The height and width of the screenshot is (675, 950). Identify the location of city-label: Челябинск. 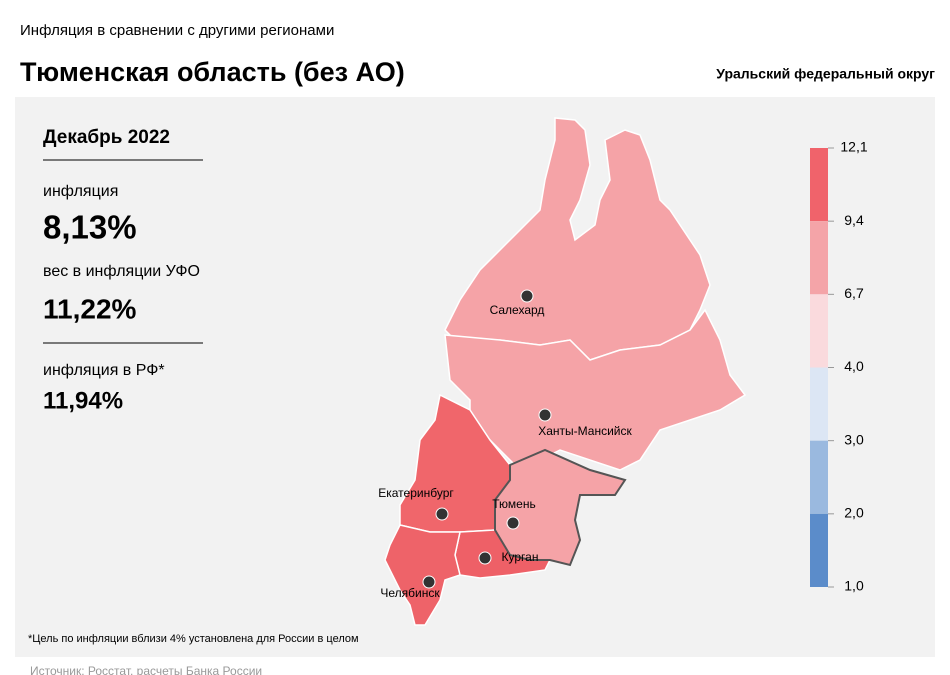
(410, 593).